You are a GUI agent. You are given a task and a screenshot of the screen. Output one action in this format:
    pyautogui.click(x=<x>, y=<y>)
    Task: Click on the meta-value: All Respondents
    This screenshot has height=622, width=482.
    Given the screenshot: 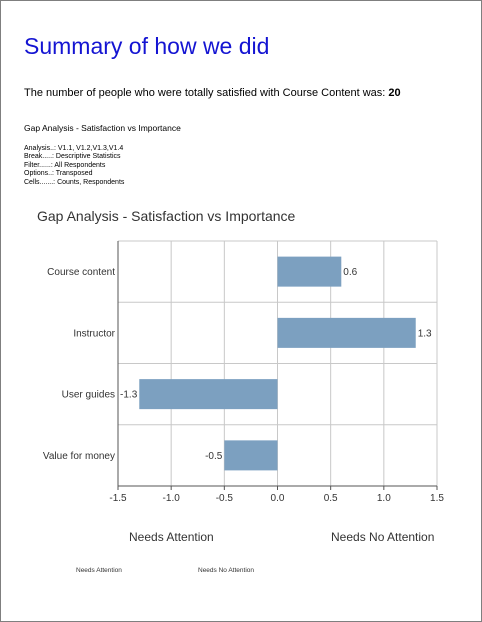 What is the action you would take?
    pyautogui.click(x=80, y=165)
    